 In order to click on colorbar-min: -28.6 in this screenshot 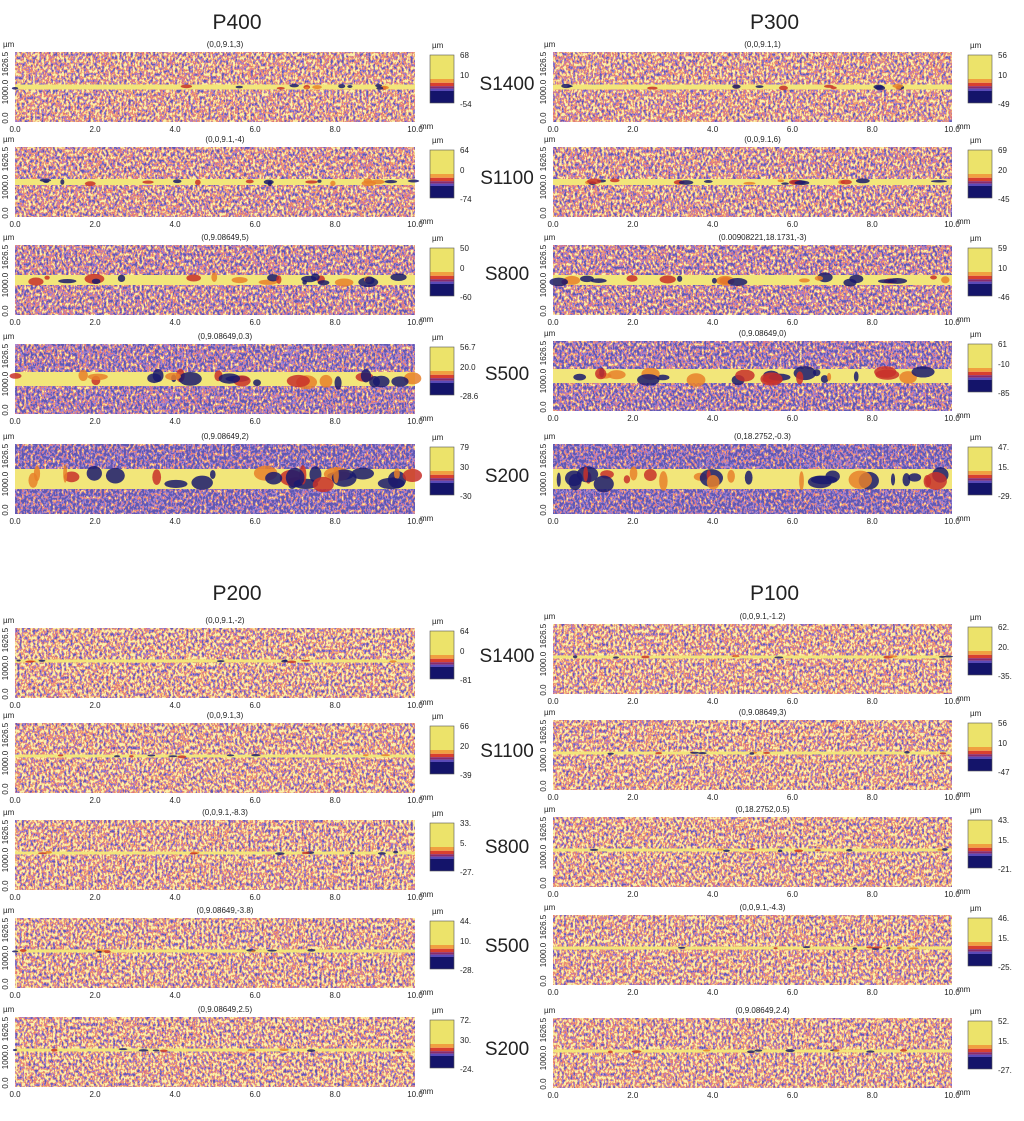, I will do `click(469, 396)`.